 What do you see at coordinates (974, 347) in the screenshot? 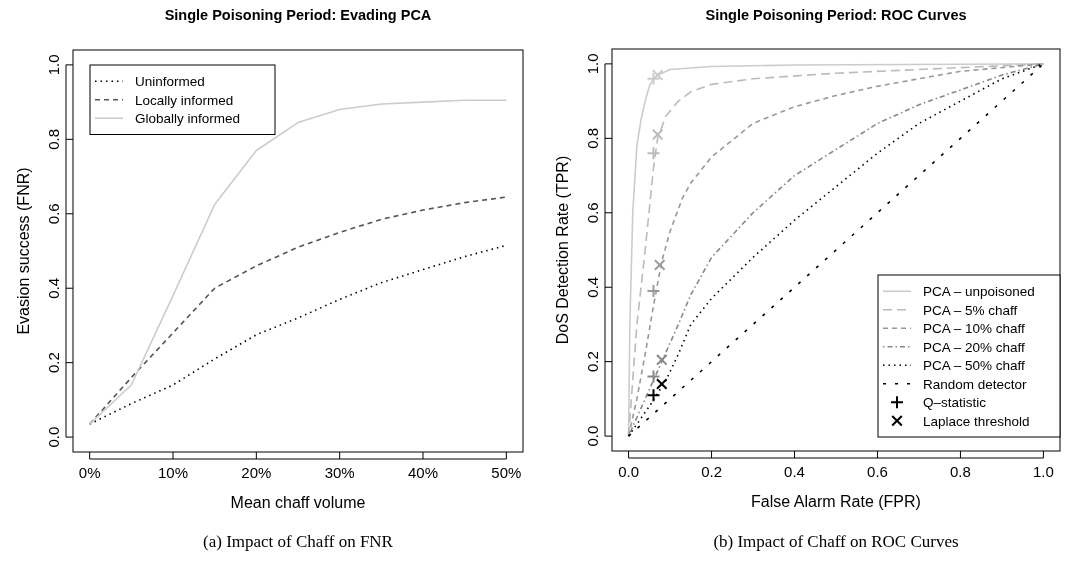
I see `legend-label: PCA – 20% chaff` at bounding box center [974, 347].